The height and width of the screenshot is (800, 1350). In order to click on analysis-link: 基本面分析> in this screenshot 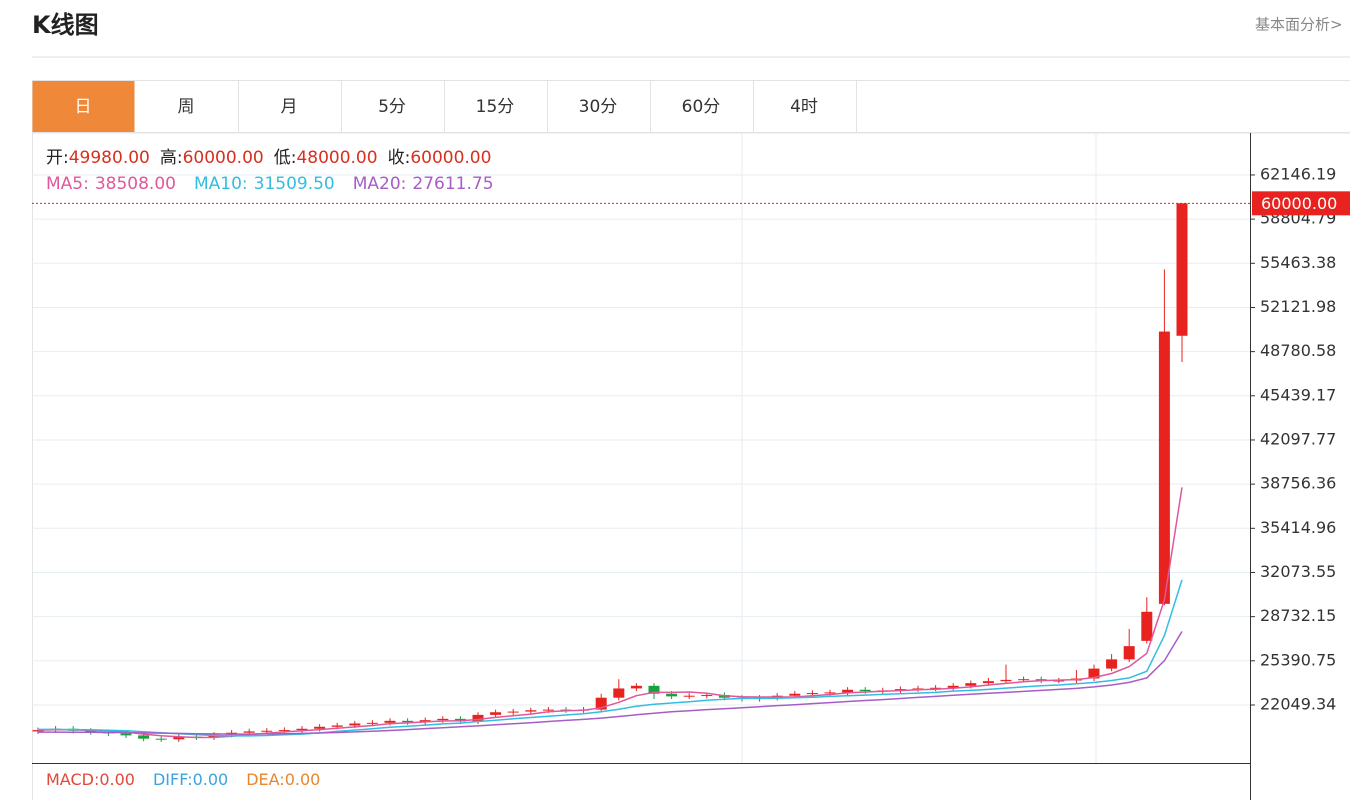, I will do `click(1299, 25)`.